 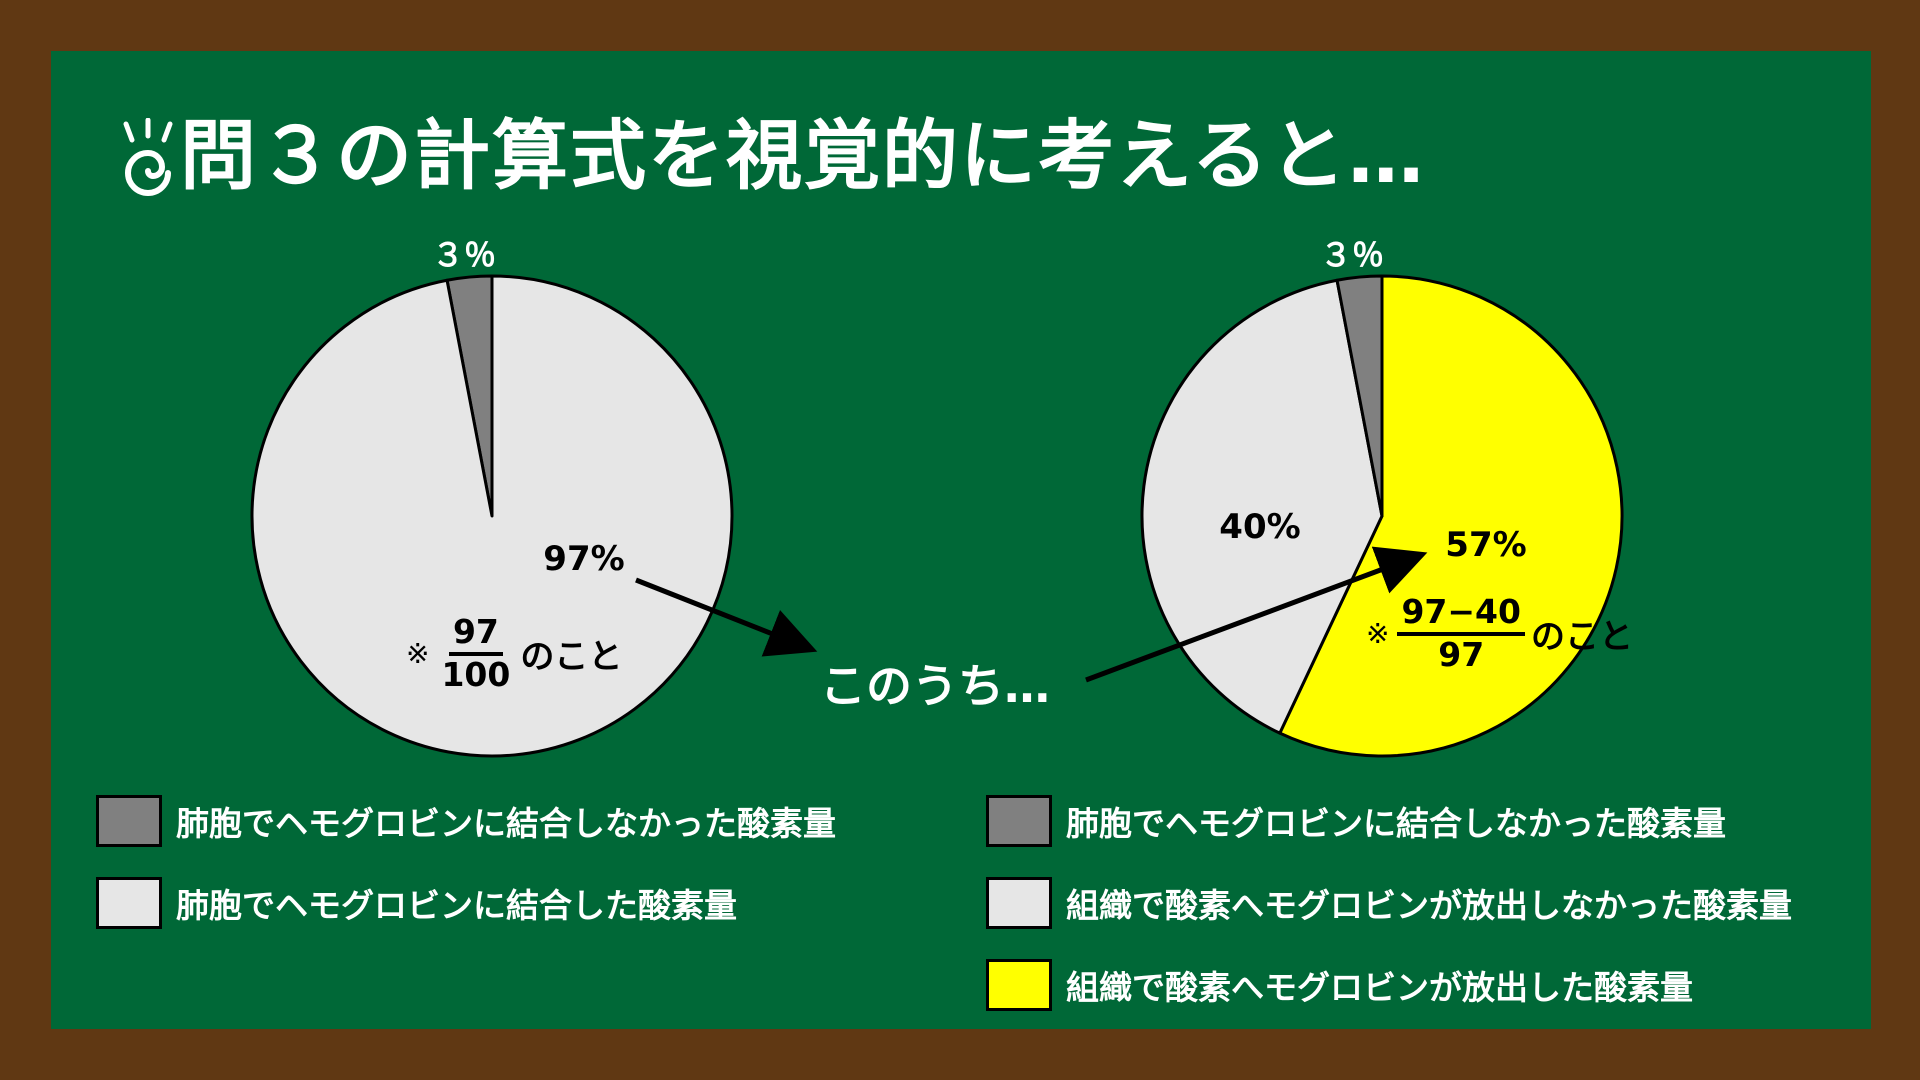 I want to click on legend-swatch-released, so click(x=1019, y=985).